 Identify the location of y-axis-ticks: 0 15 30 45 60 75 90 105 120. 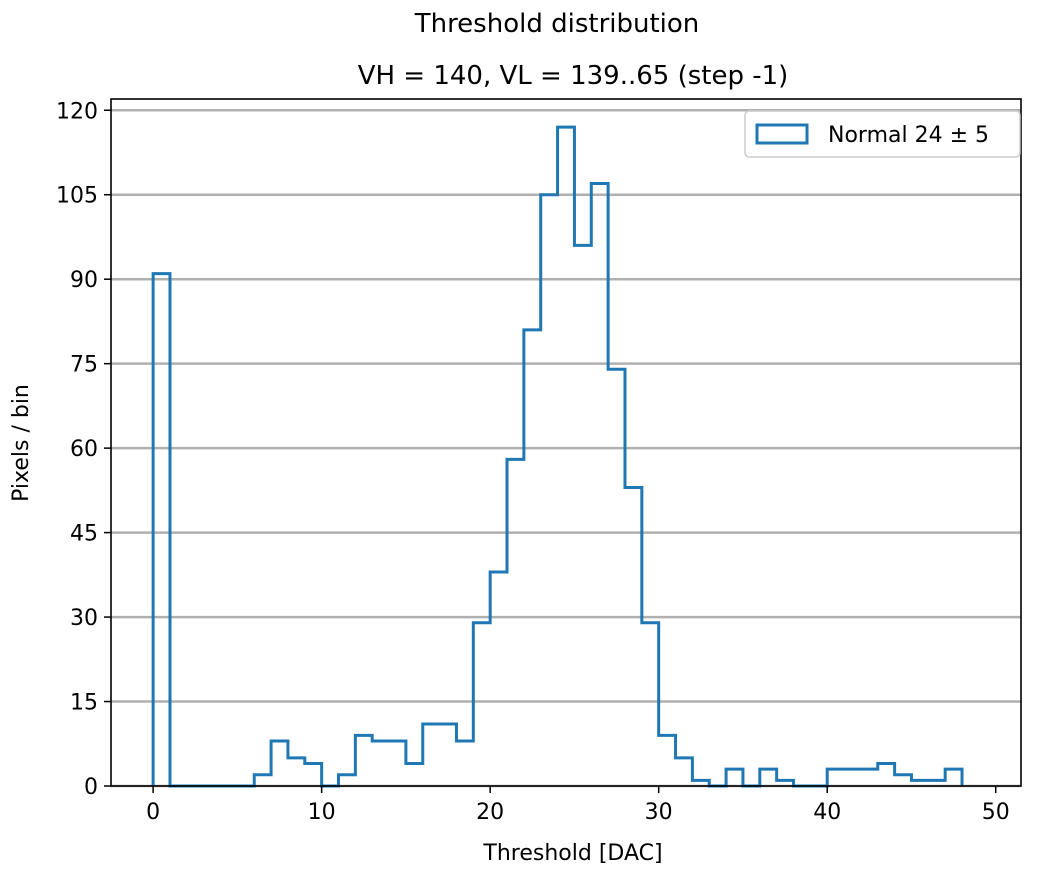
(83, 449).